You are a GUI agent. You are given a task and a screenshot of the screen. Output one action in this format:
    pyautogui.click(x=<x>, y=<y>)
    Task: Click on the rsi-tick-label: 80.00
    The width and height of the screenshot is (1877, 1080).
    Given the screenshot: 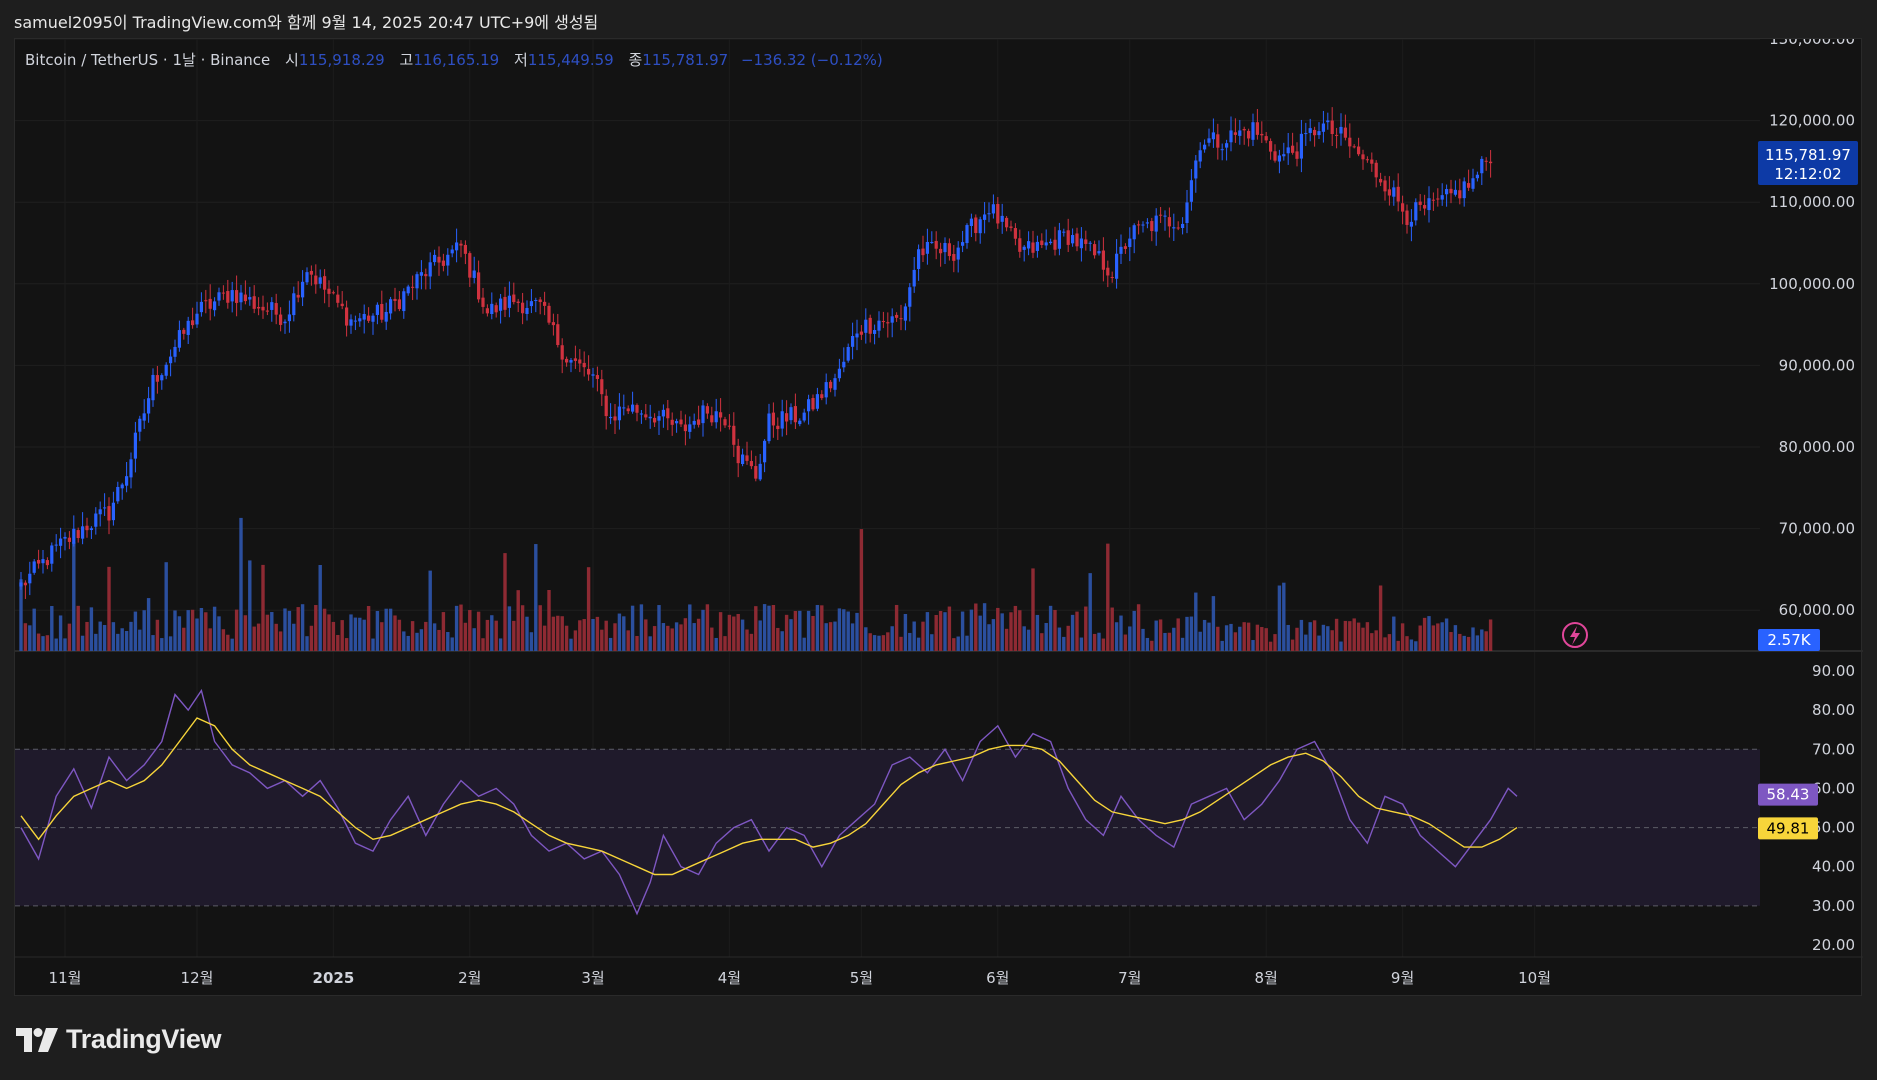 What is the action you would take?
    pyautogui.click(x=1833, y=710)
    